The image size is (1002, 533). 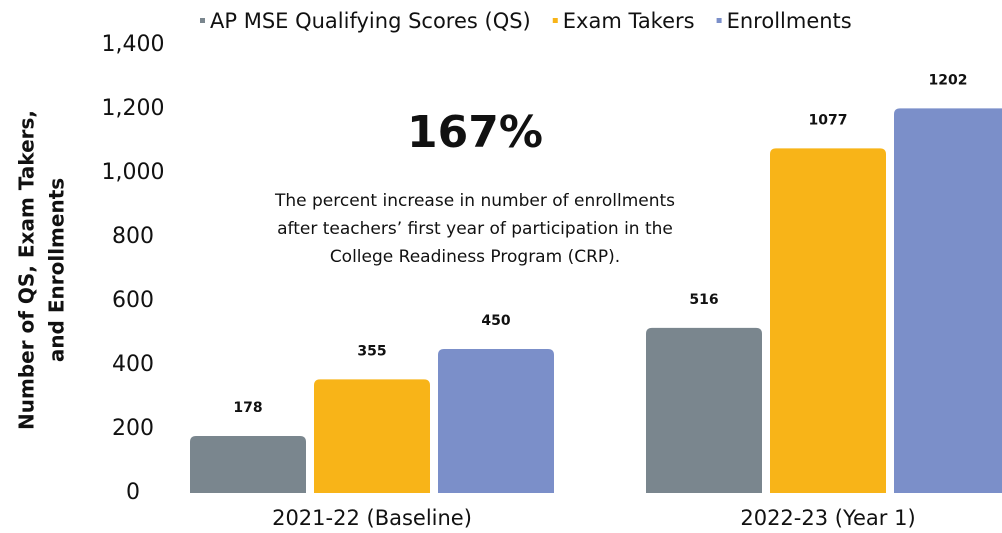 I want to click on annotation-text: College Readiness Program (CRP)., so click(x=475, y=257).